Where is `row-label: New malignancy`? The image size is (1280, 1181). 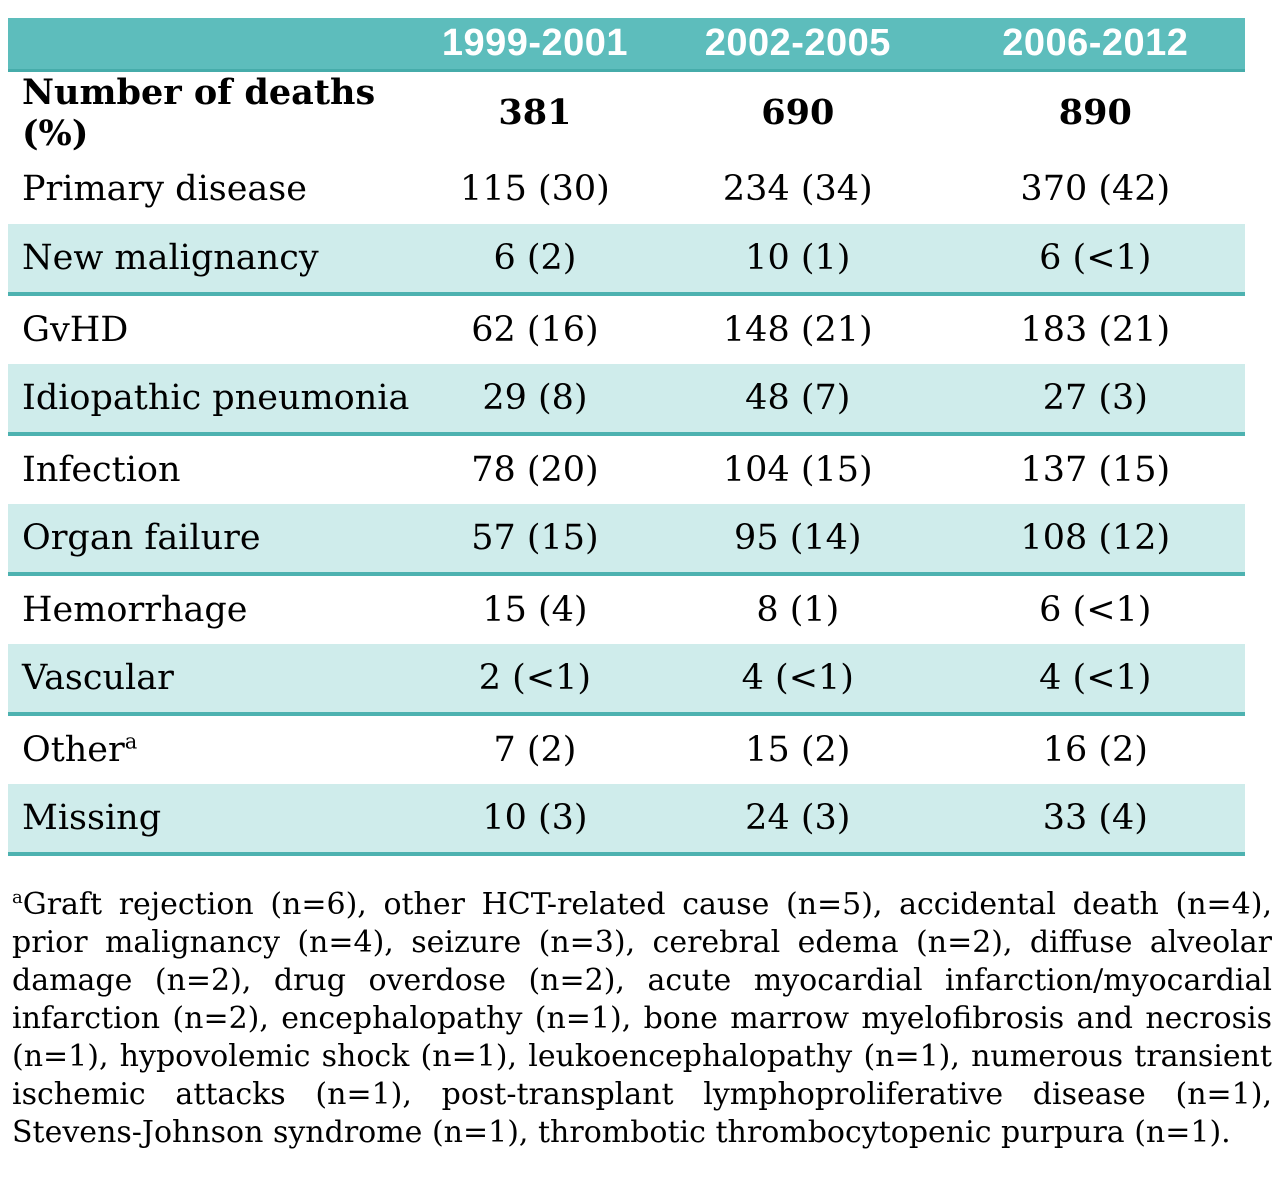
row-label: New malignancy is located at coordinates (214, 259).